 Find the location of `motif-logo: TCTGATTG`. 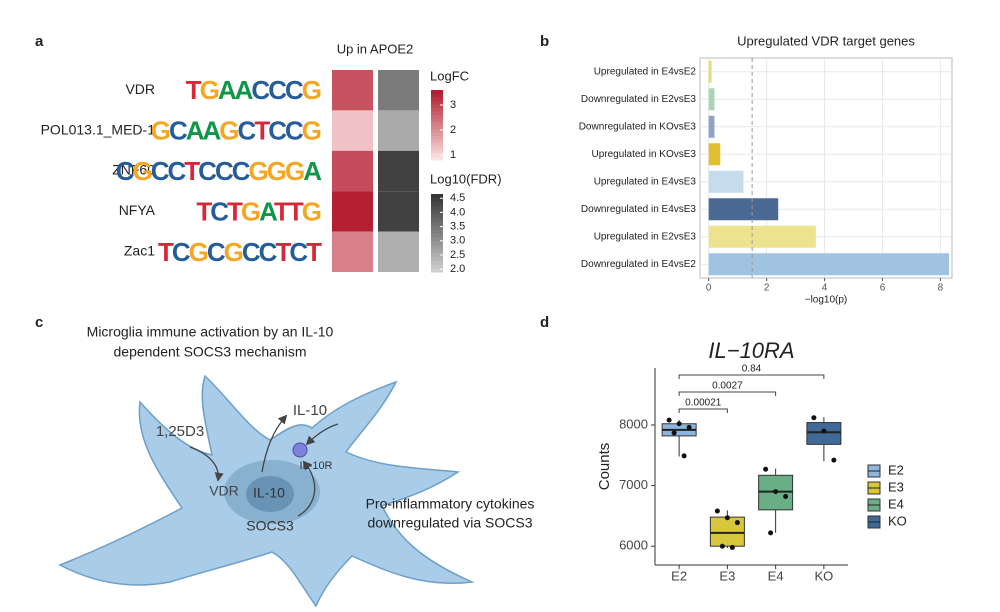

motif-logo: TCTGATTG is located at coordinates (258, 211).